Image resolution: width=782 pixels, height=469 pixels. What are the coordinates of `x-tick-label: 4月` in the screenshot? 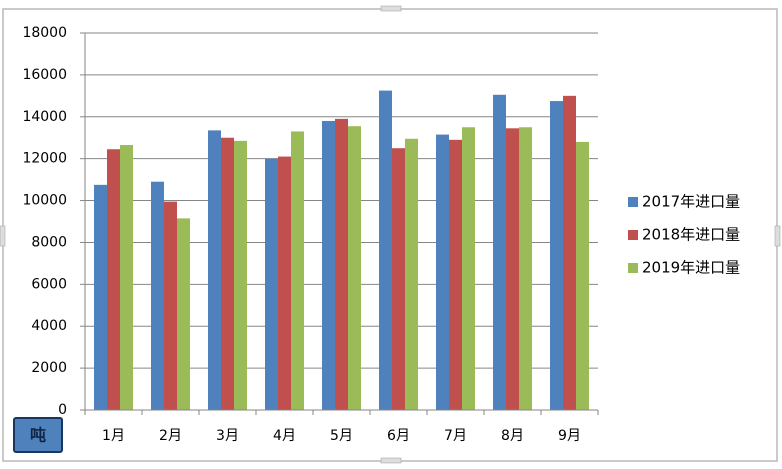 It's located at (284, 436).